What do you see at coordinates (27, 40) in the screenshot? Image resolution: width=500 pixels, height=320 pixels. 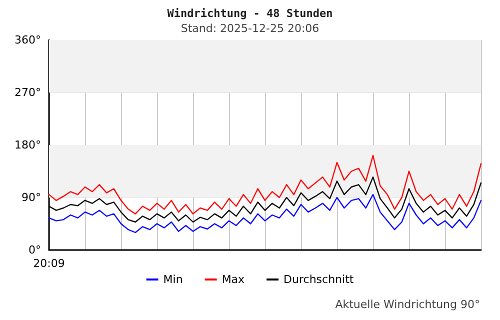 I see `y-tick-label: 360°` at bounding box center [27, 40].